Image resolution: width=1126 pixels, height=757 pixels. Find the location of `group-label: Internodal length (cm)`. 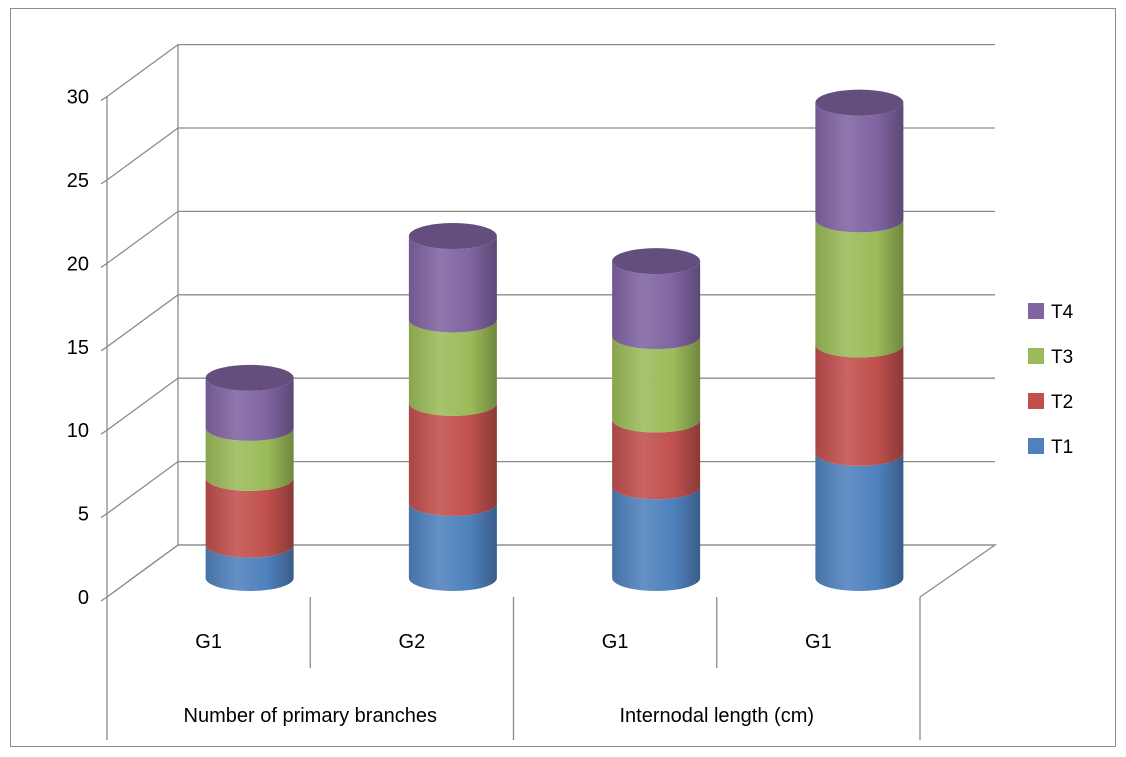

group-label: Internodal length (cm) is located at coordinates (716, 716).